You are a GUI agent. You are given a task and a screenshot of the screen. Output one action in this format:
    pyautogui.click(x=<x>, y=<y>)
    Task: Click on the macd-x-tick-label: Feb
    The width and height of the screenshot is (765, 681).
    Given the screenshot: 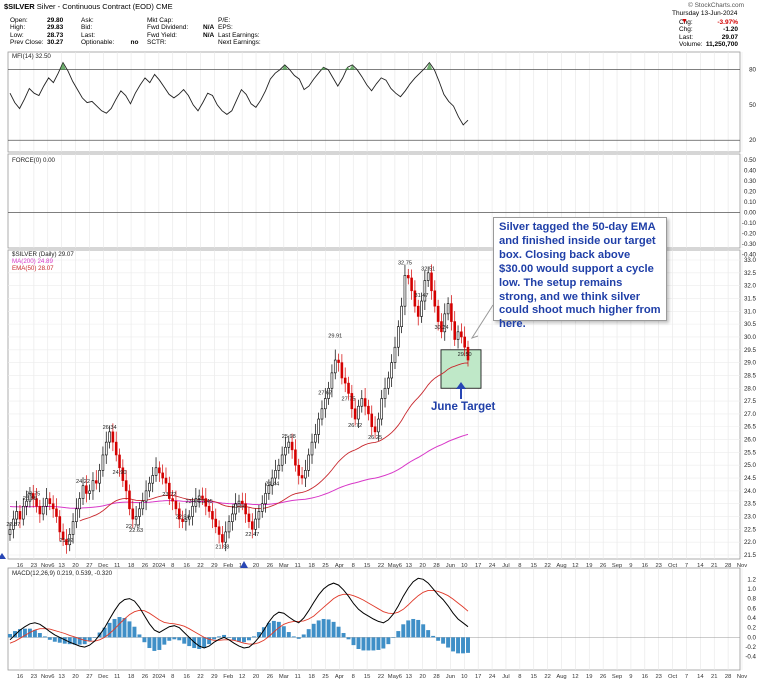 What is the action you would take?
    pyautogui.click(x=228, y=677)
    